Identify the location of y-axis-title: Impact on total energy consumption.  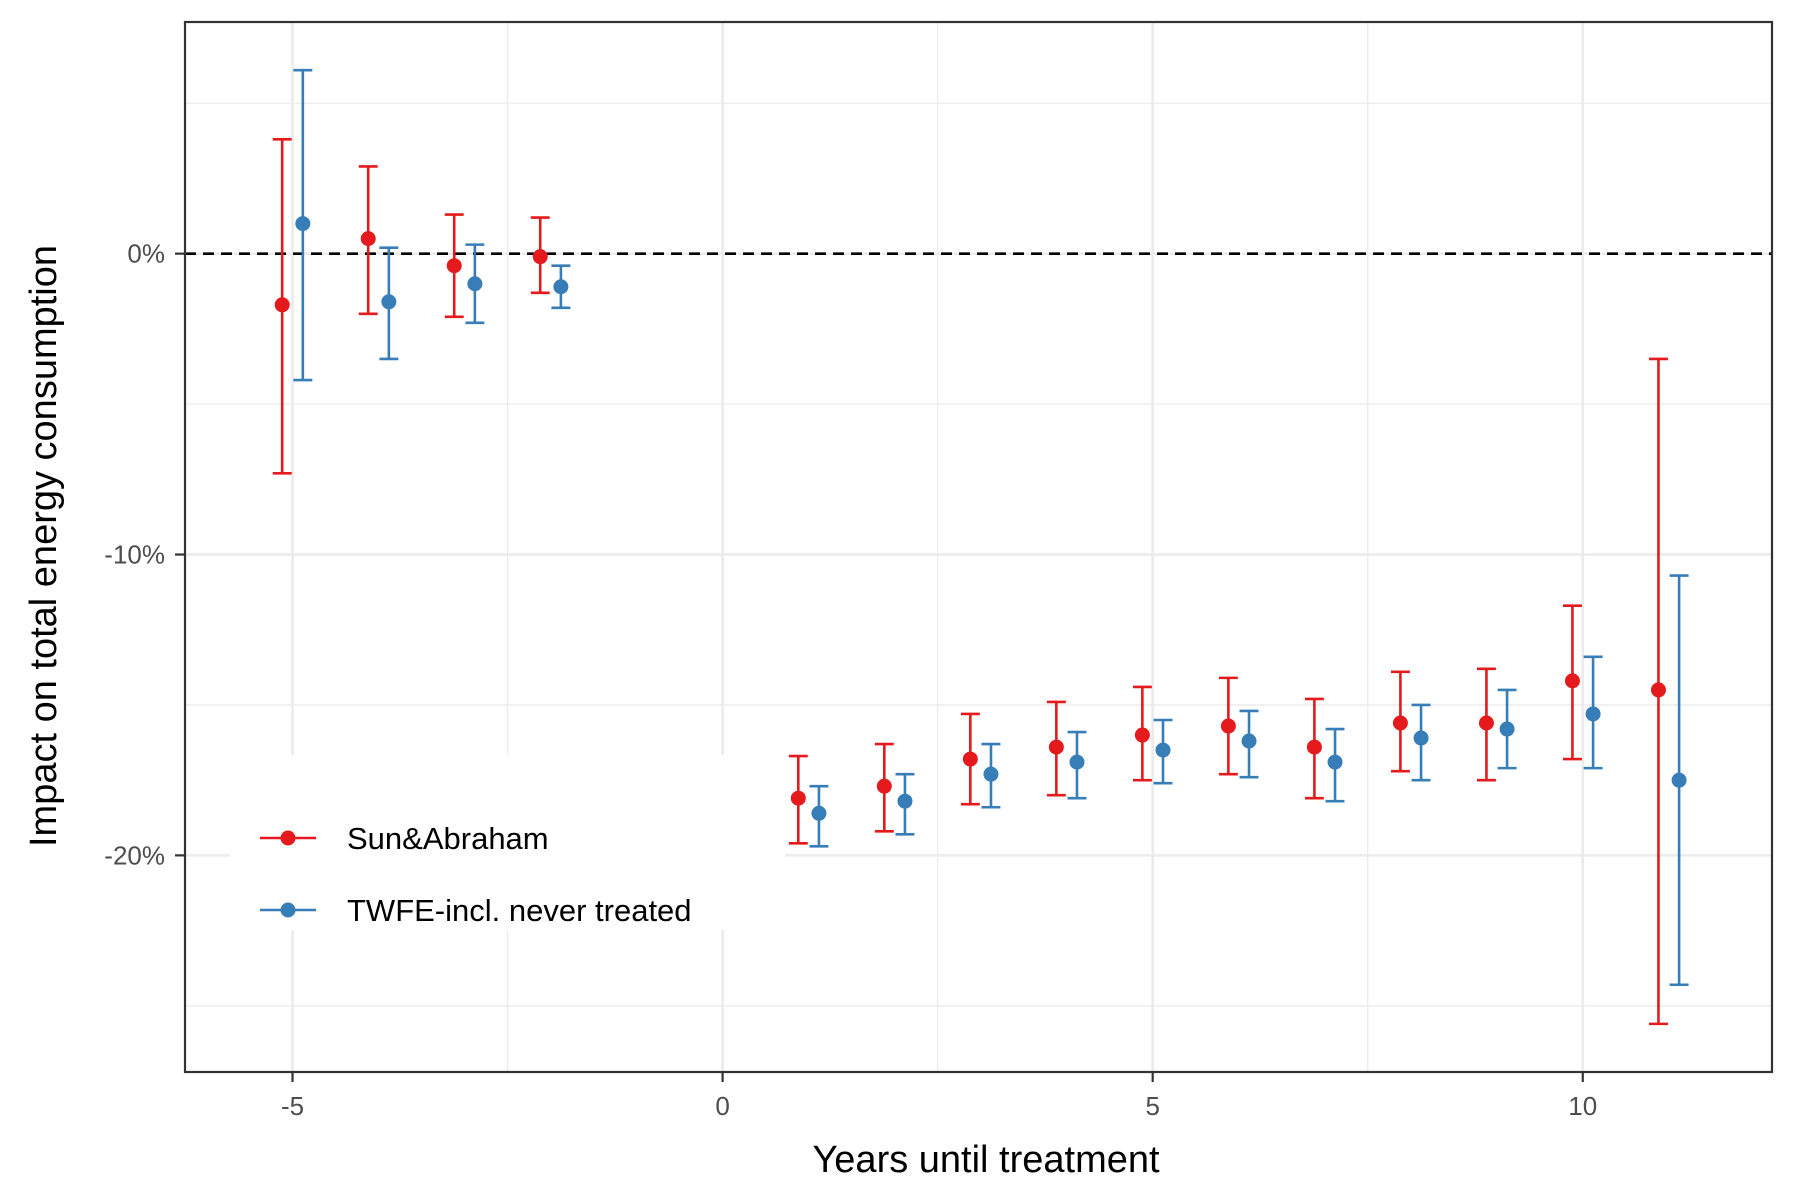
(44, 546).